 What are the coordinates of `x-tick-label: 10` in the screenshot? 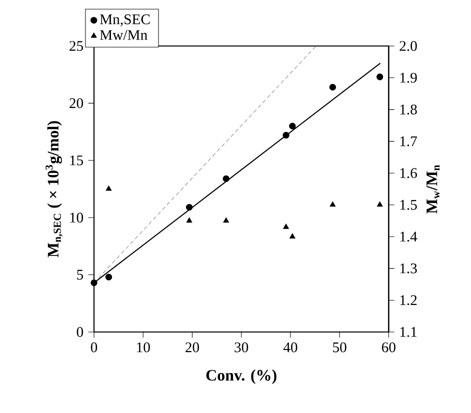 It's located at (143, 347).